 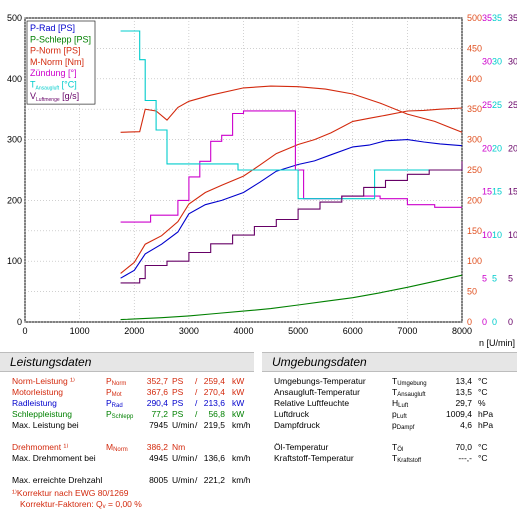 I want to click on environment-row: Umgebungs-Temperatur TUmgebung 13,4 °C, so click(x=395, y=381).